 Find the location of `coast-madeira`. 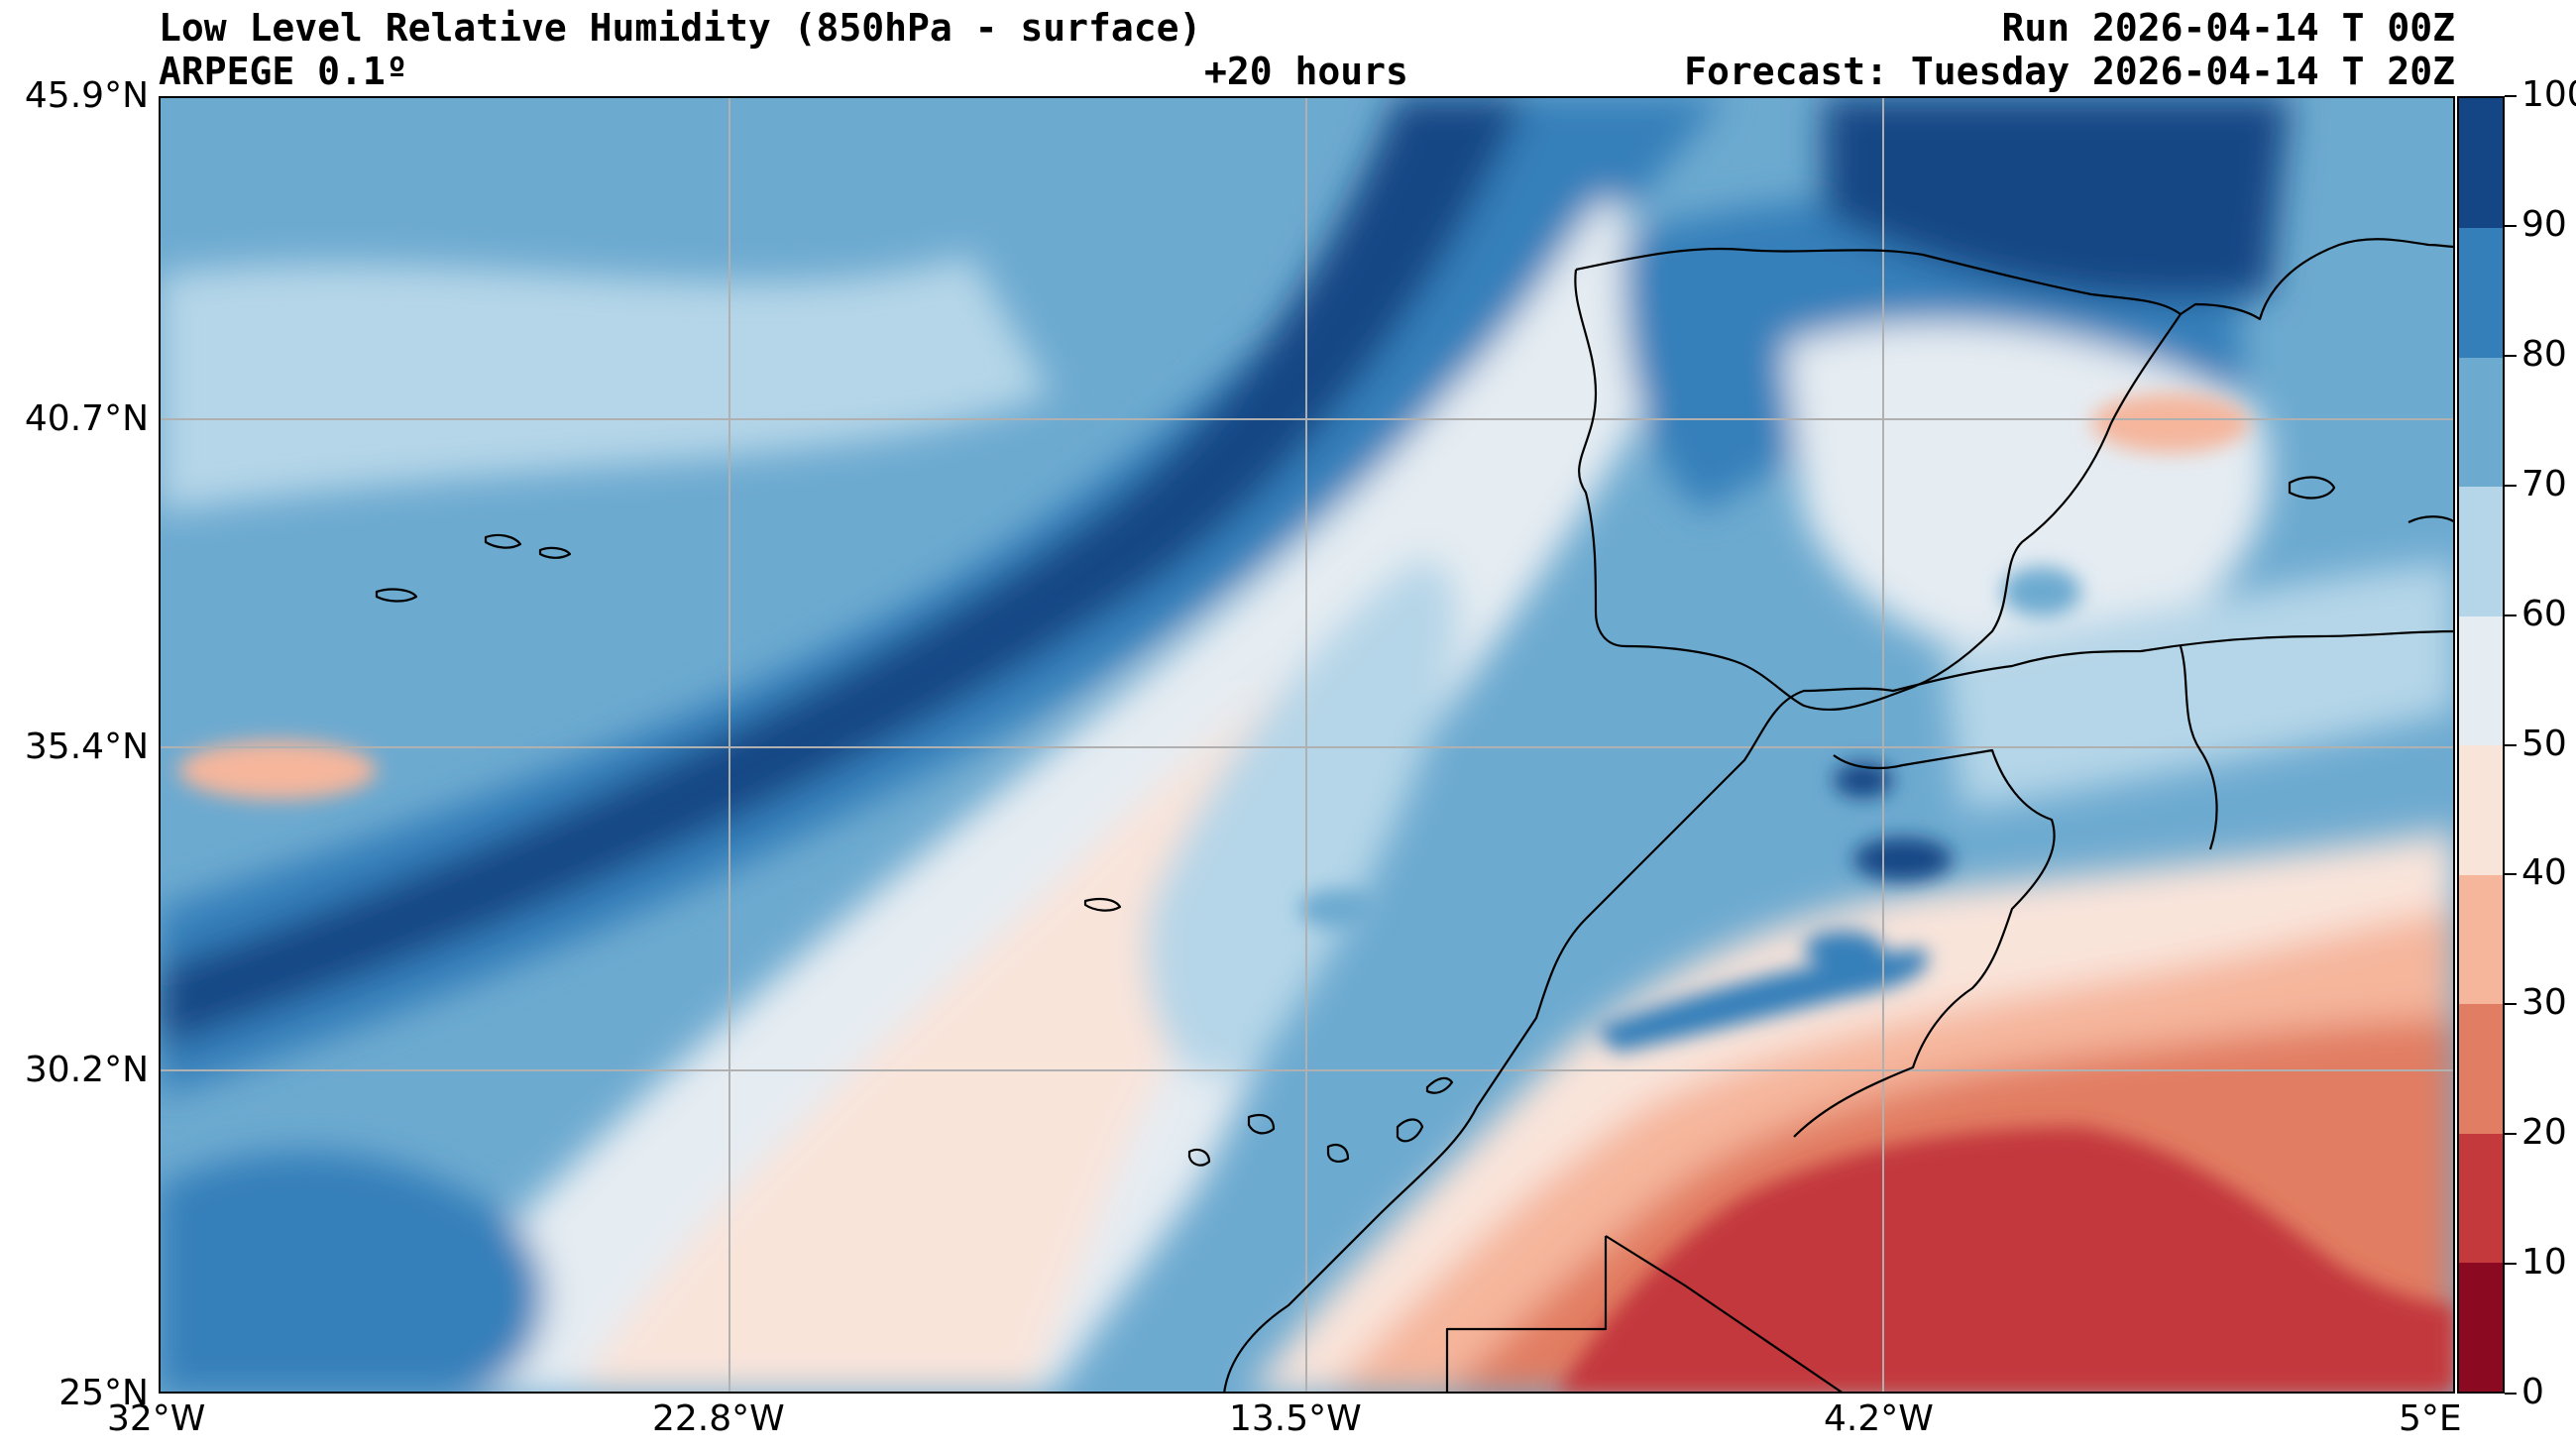

coast-madeira is located at coordinates (1102, 904).